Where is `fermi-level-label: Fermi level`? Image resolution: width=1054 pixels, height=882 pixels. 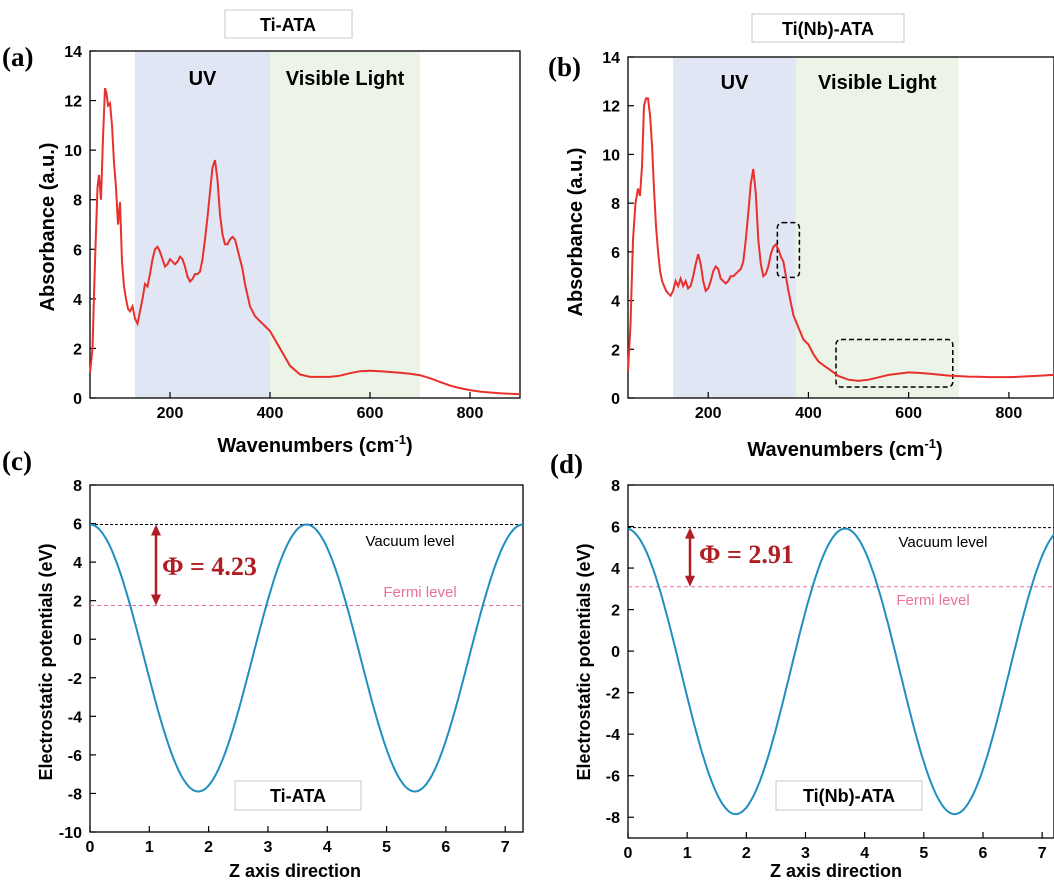 fermi-level-label: Fermi level is located at coordinates (932, 600).